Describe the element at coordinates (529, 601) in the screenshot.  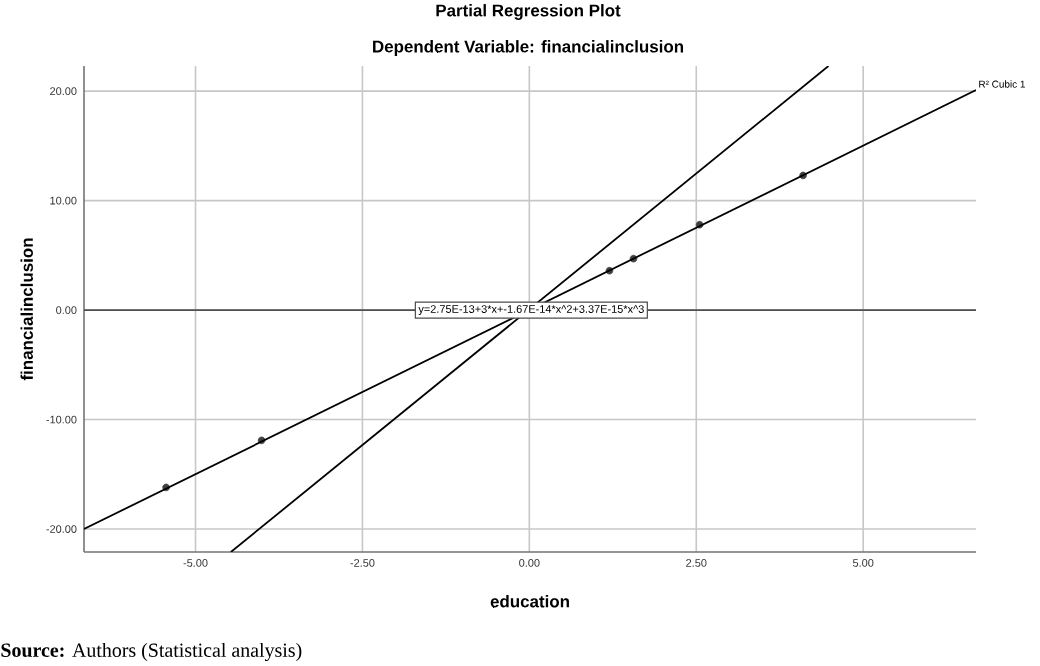
I see `x-axis-title: education` at that location.